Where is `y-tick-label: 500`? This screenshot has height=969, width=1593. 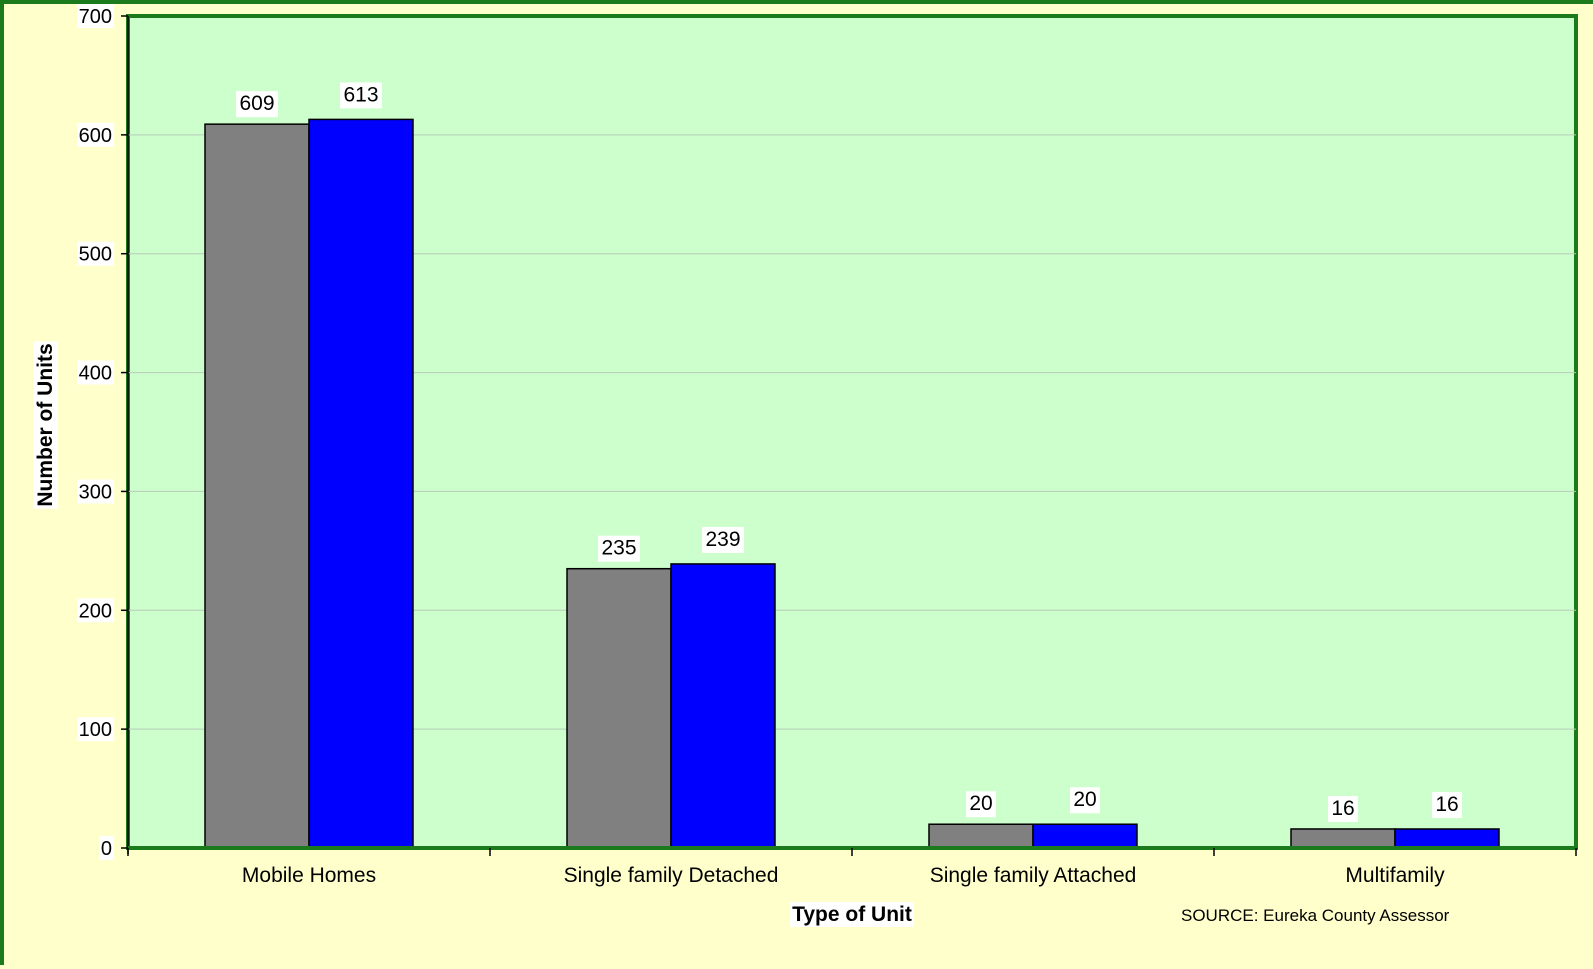
y-tick-label: 500 is located at coordinates (95, 255).